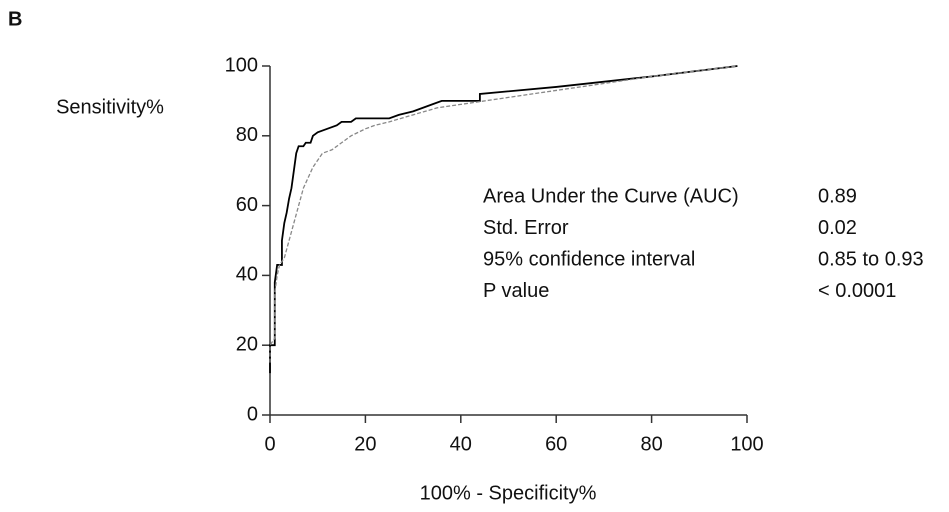 The image size is (949, 512). What do you see at coordinates (269, 444) in the screenshot?
I see `x-tick-label: 0` at bounding box center [269, 444].